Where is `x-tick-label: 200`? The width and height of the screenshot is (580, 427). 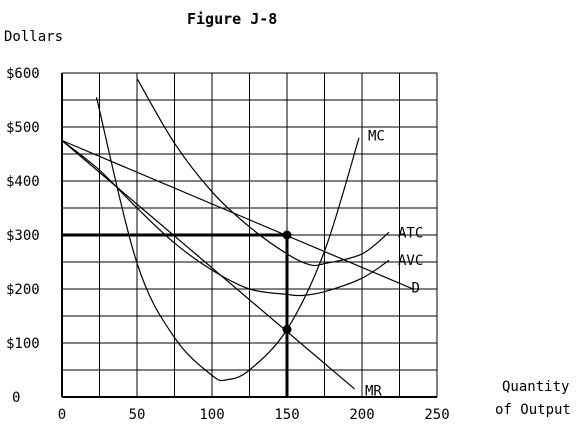 x-tick-label: 200 is located at coordinates (361, 415).